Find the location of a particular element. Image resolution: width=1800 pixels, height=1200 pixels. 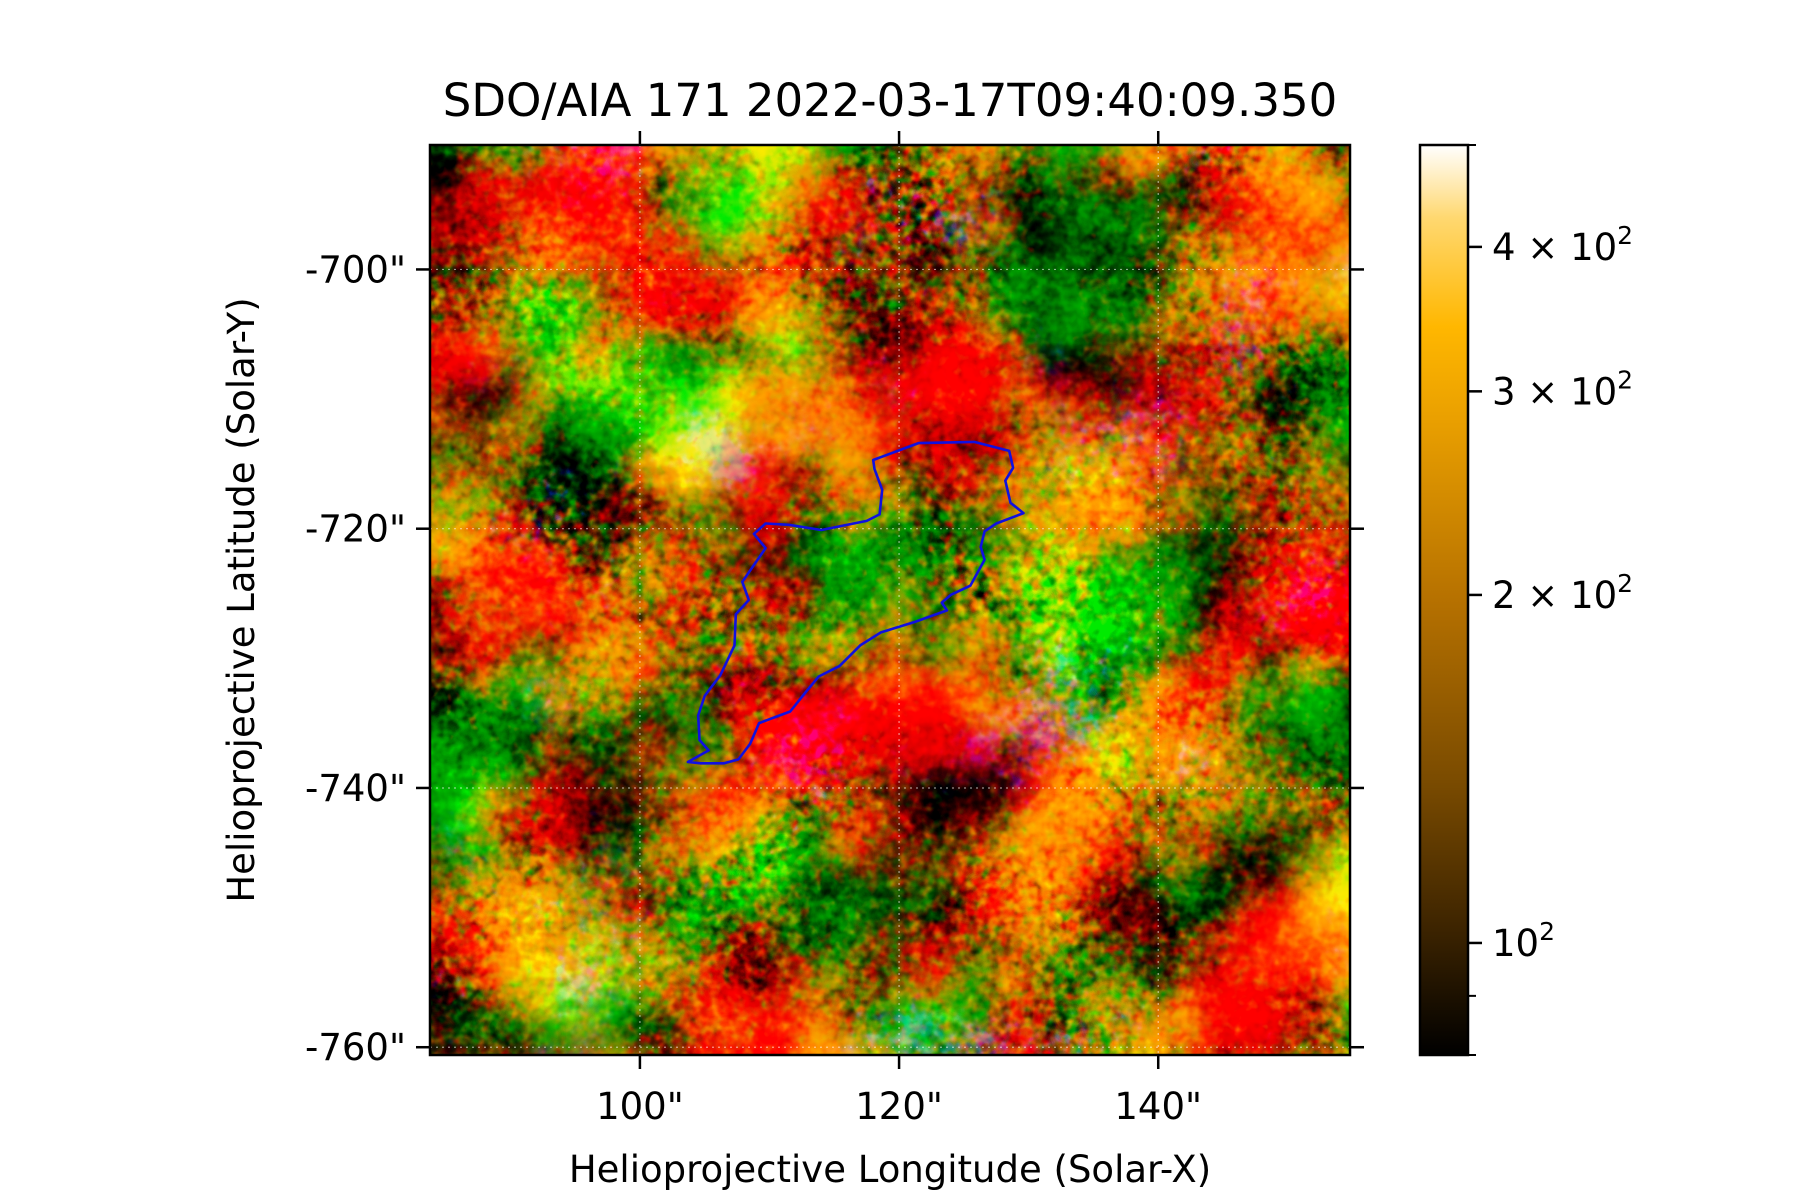

x-tick-label-2: 140" is located at coordinates (1158, 1106).